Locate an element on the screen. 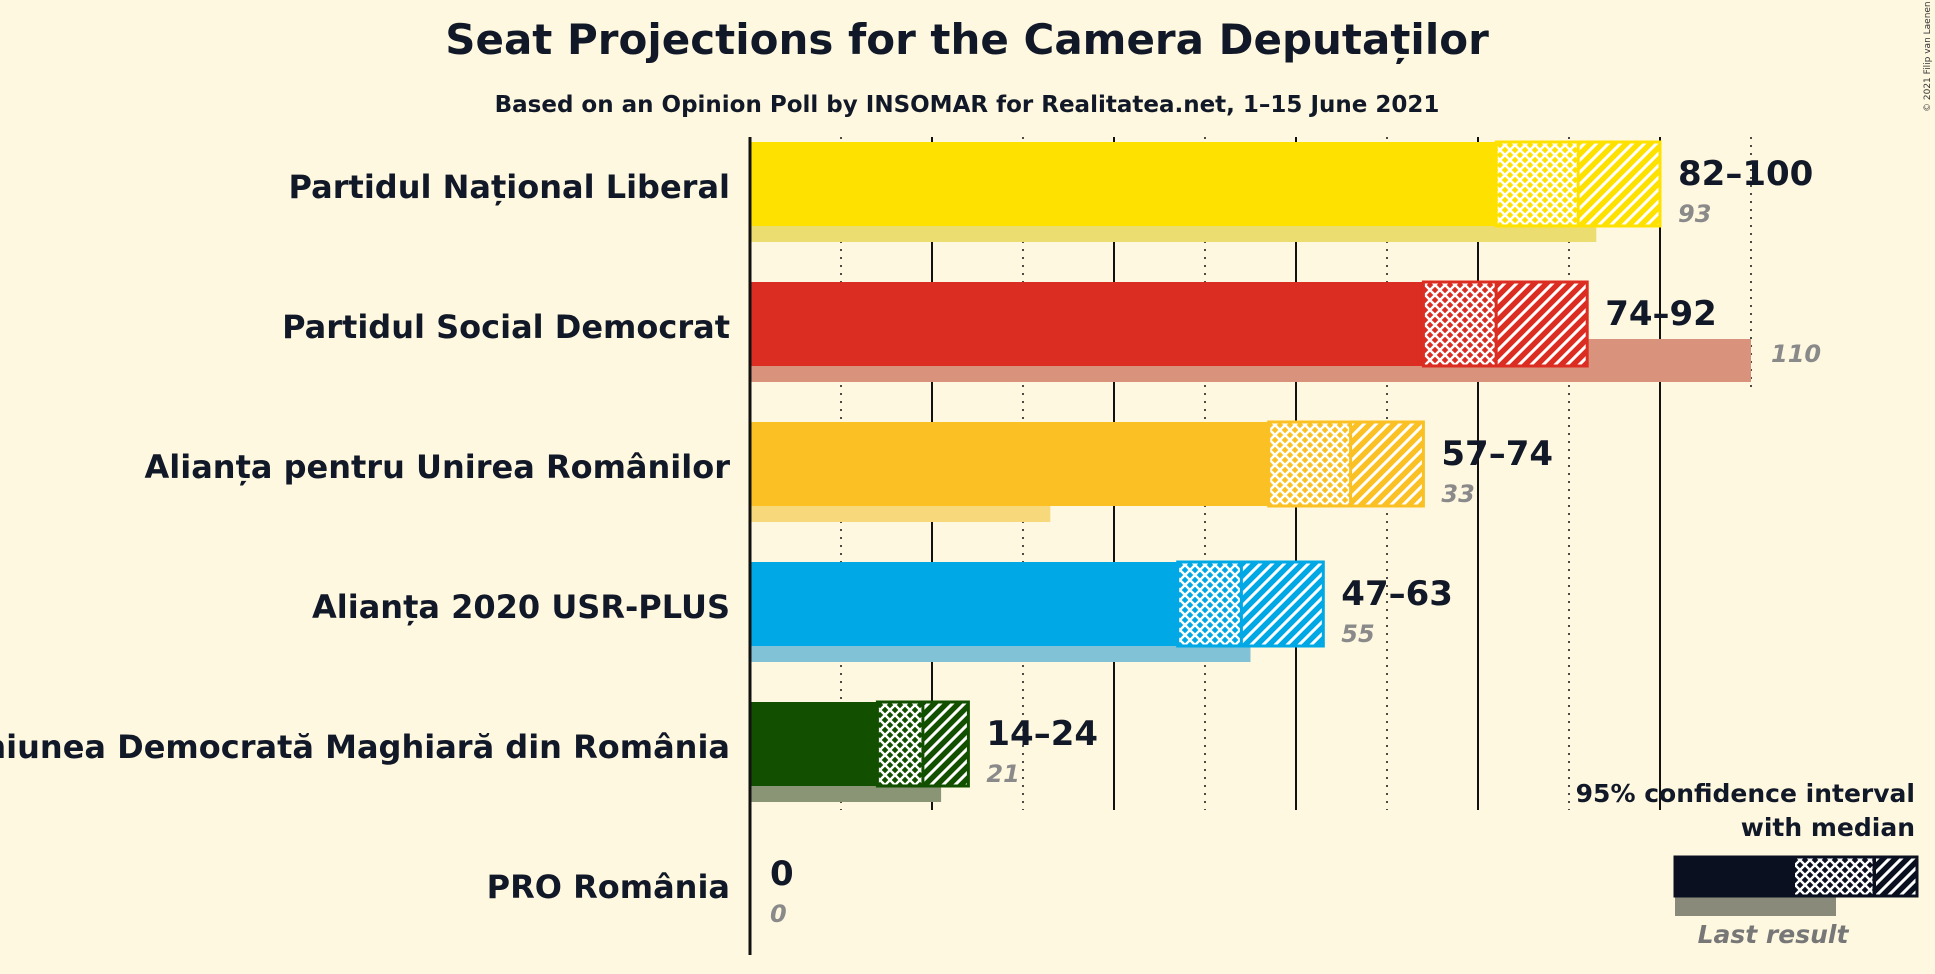  last-result-label: 33 is located at coordinates (1457, 494).